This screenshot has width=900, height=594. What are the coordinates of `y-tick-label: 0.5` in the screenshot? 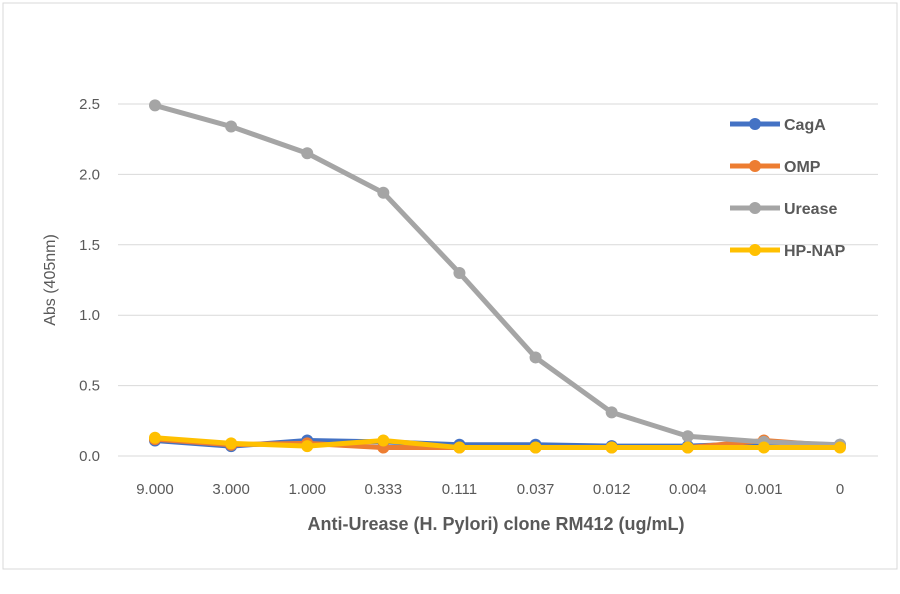 It's located at (89, 386).